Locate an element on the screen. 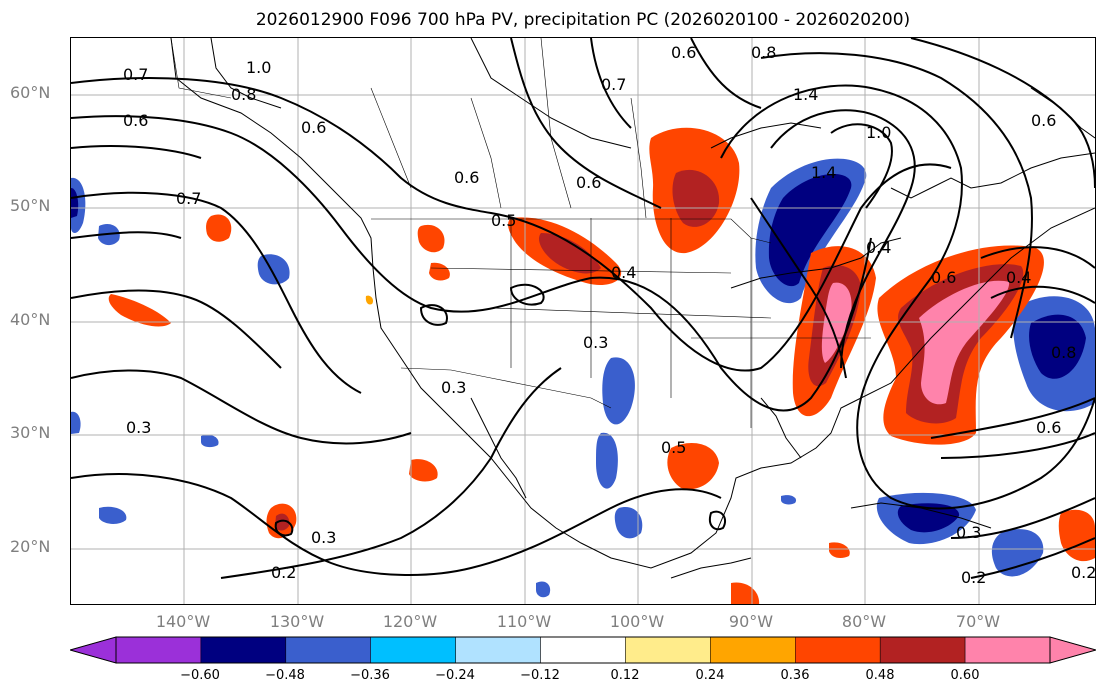  colorbar-tick-label: 0.12 is located at coordinates (625, 675).